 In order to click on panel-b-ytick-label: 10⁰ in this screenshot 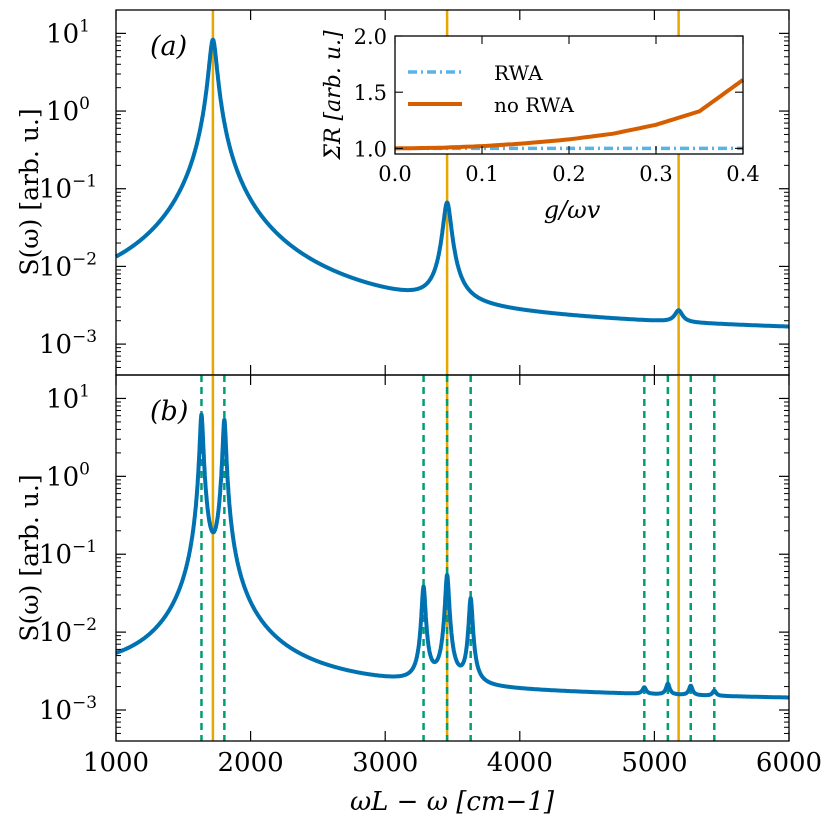, I will do `click(68, 475)`.